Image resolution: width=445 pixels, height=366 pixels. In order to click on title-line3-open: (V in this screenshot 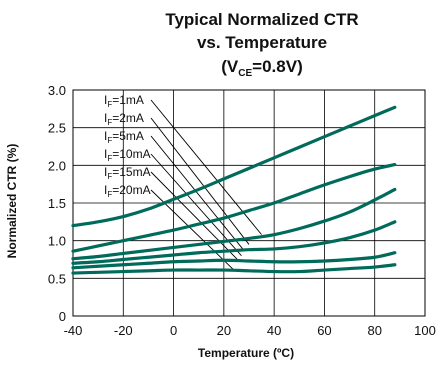, I will do `click(230, 66)`.